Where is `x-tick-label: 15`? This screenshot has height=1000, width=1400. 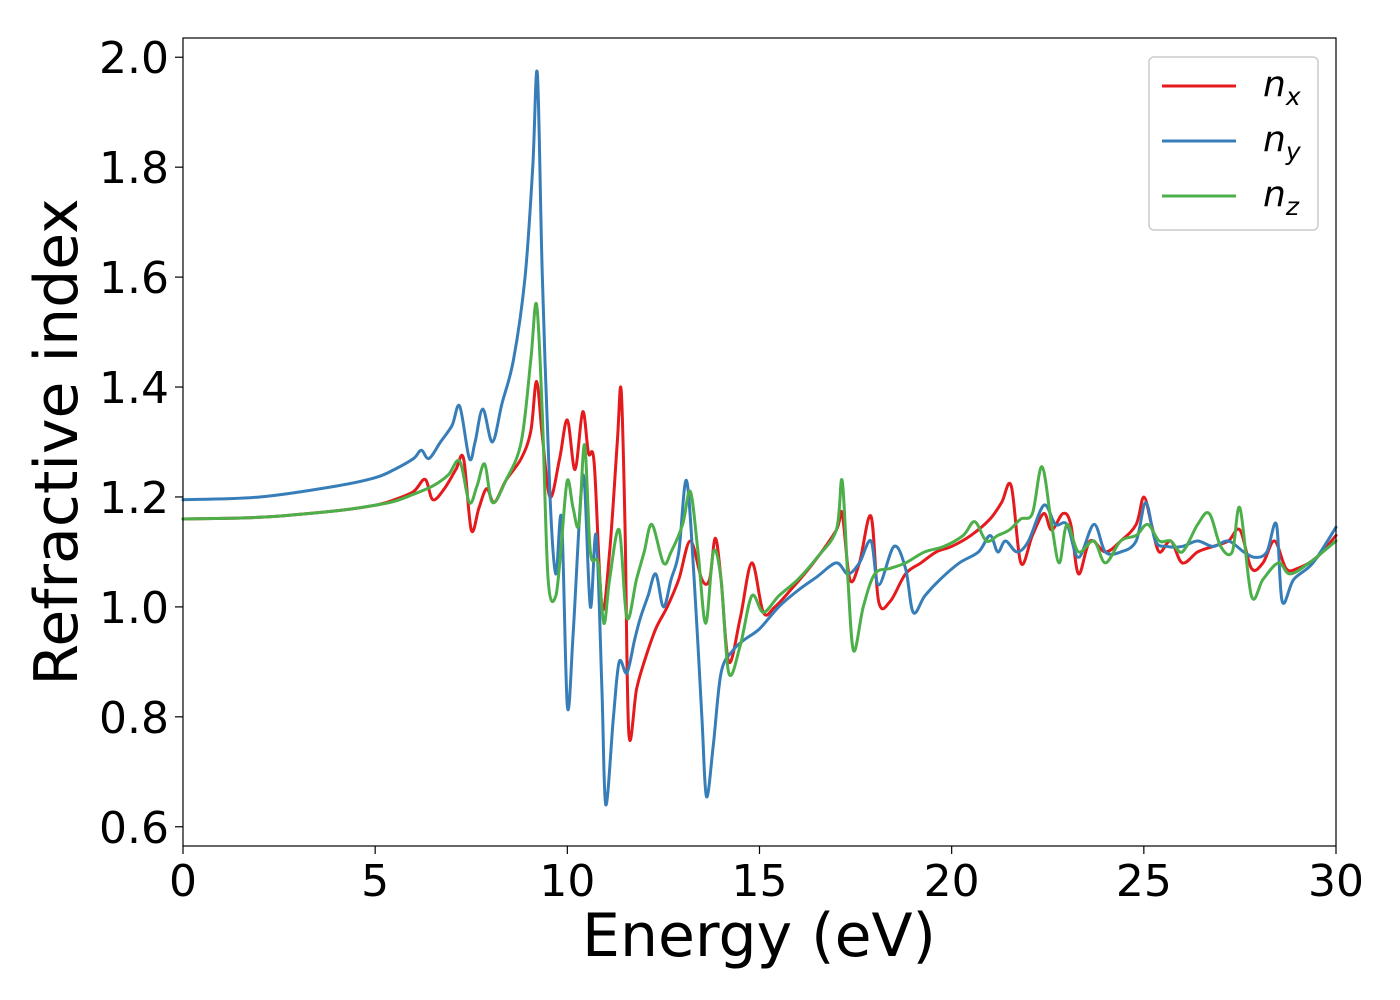 x-tick-label: 15 is located at coordinates (760, 881).